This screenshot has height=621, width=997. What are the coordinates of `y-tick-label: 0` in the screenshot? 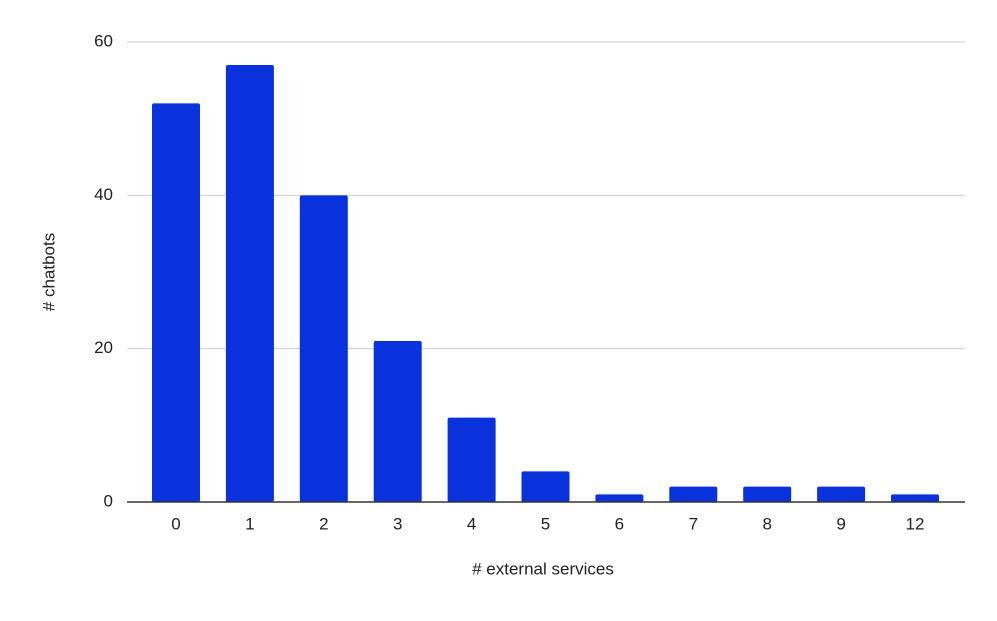 It's located at (108, 500).